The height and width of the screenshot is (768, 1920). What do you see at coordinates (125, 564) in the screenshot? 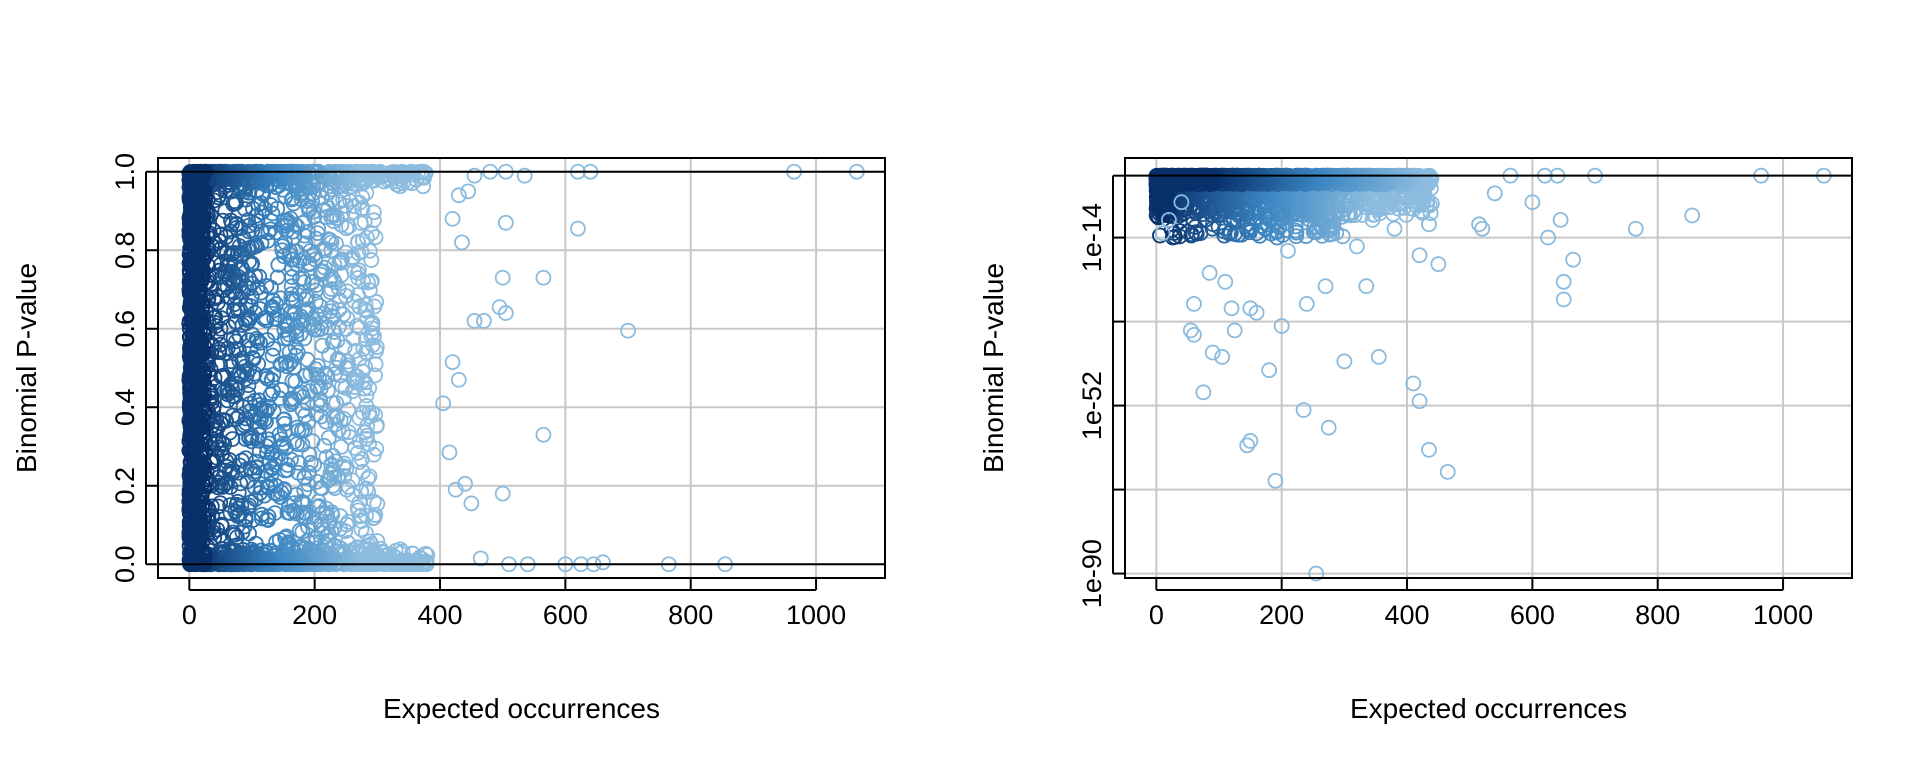
I see `y-tick-label: 0.0` at bounding box center [125, 564].